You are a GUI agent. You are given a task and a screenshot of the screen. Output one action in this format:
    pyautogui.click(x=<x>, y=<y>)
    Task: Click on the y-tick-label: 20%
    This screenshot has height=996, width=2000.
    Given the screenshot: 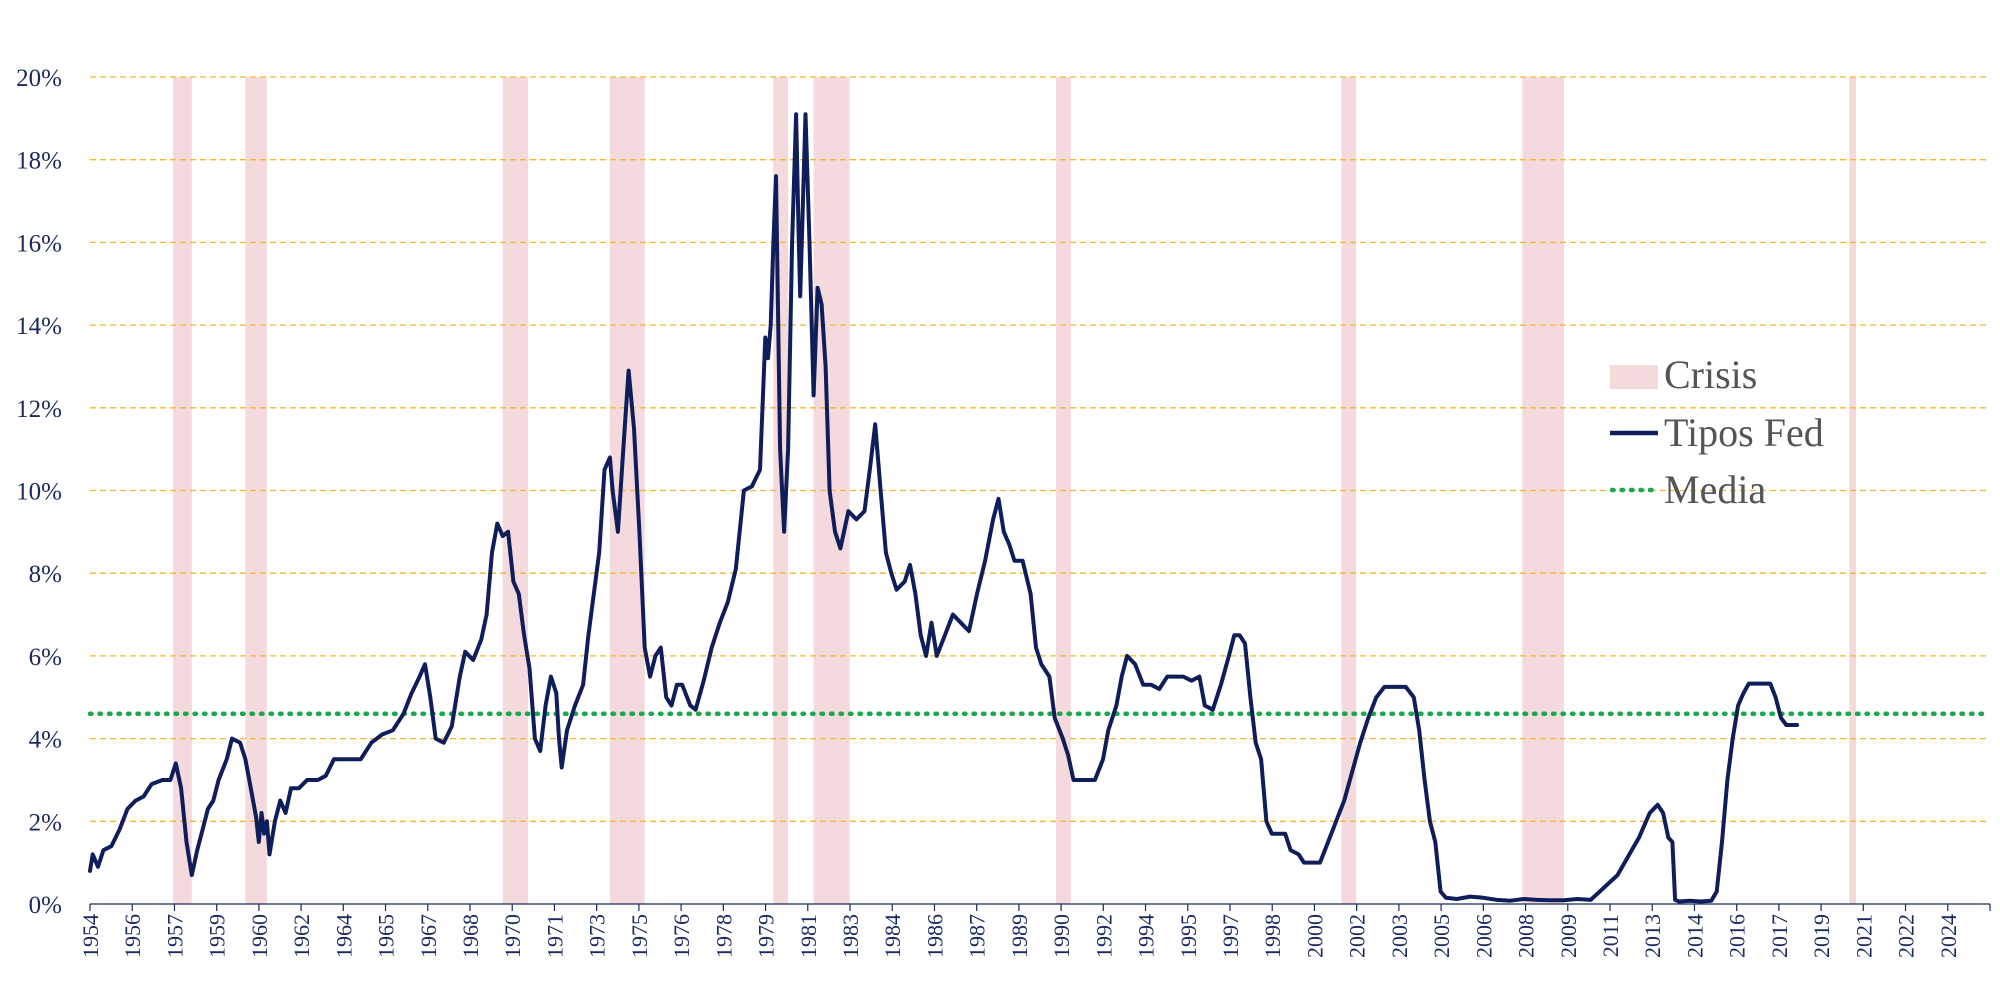 What is the action you would take?
    pyautogui.click(x=39, y=78)
    